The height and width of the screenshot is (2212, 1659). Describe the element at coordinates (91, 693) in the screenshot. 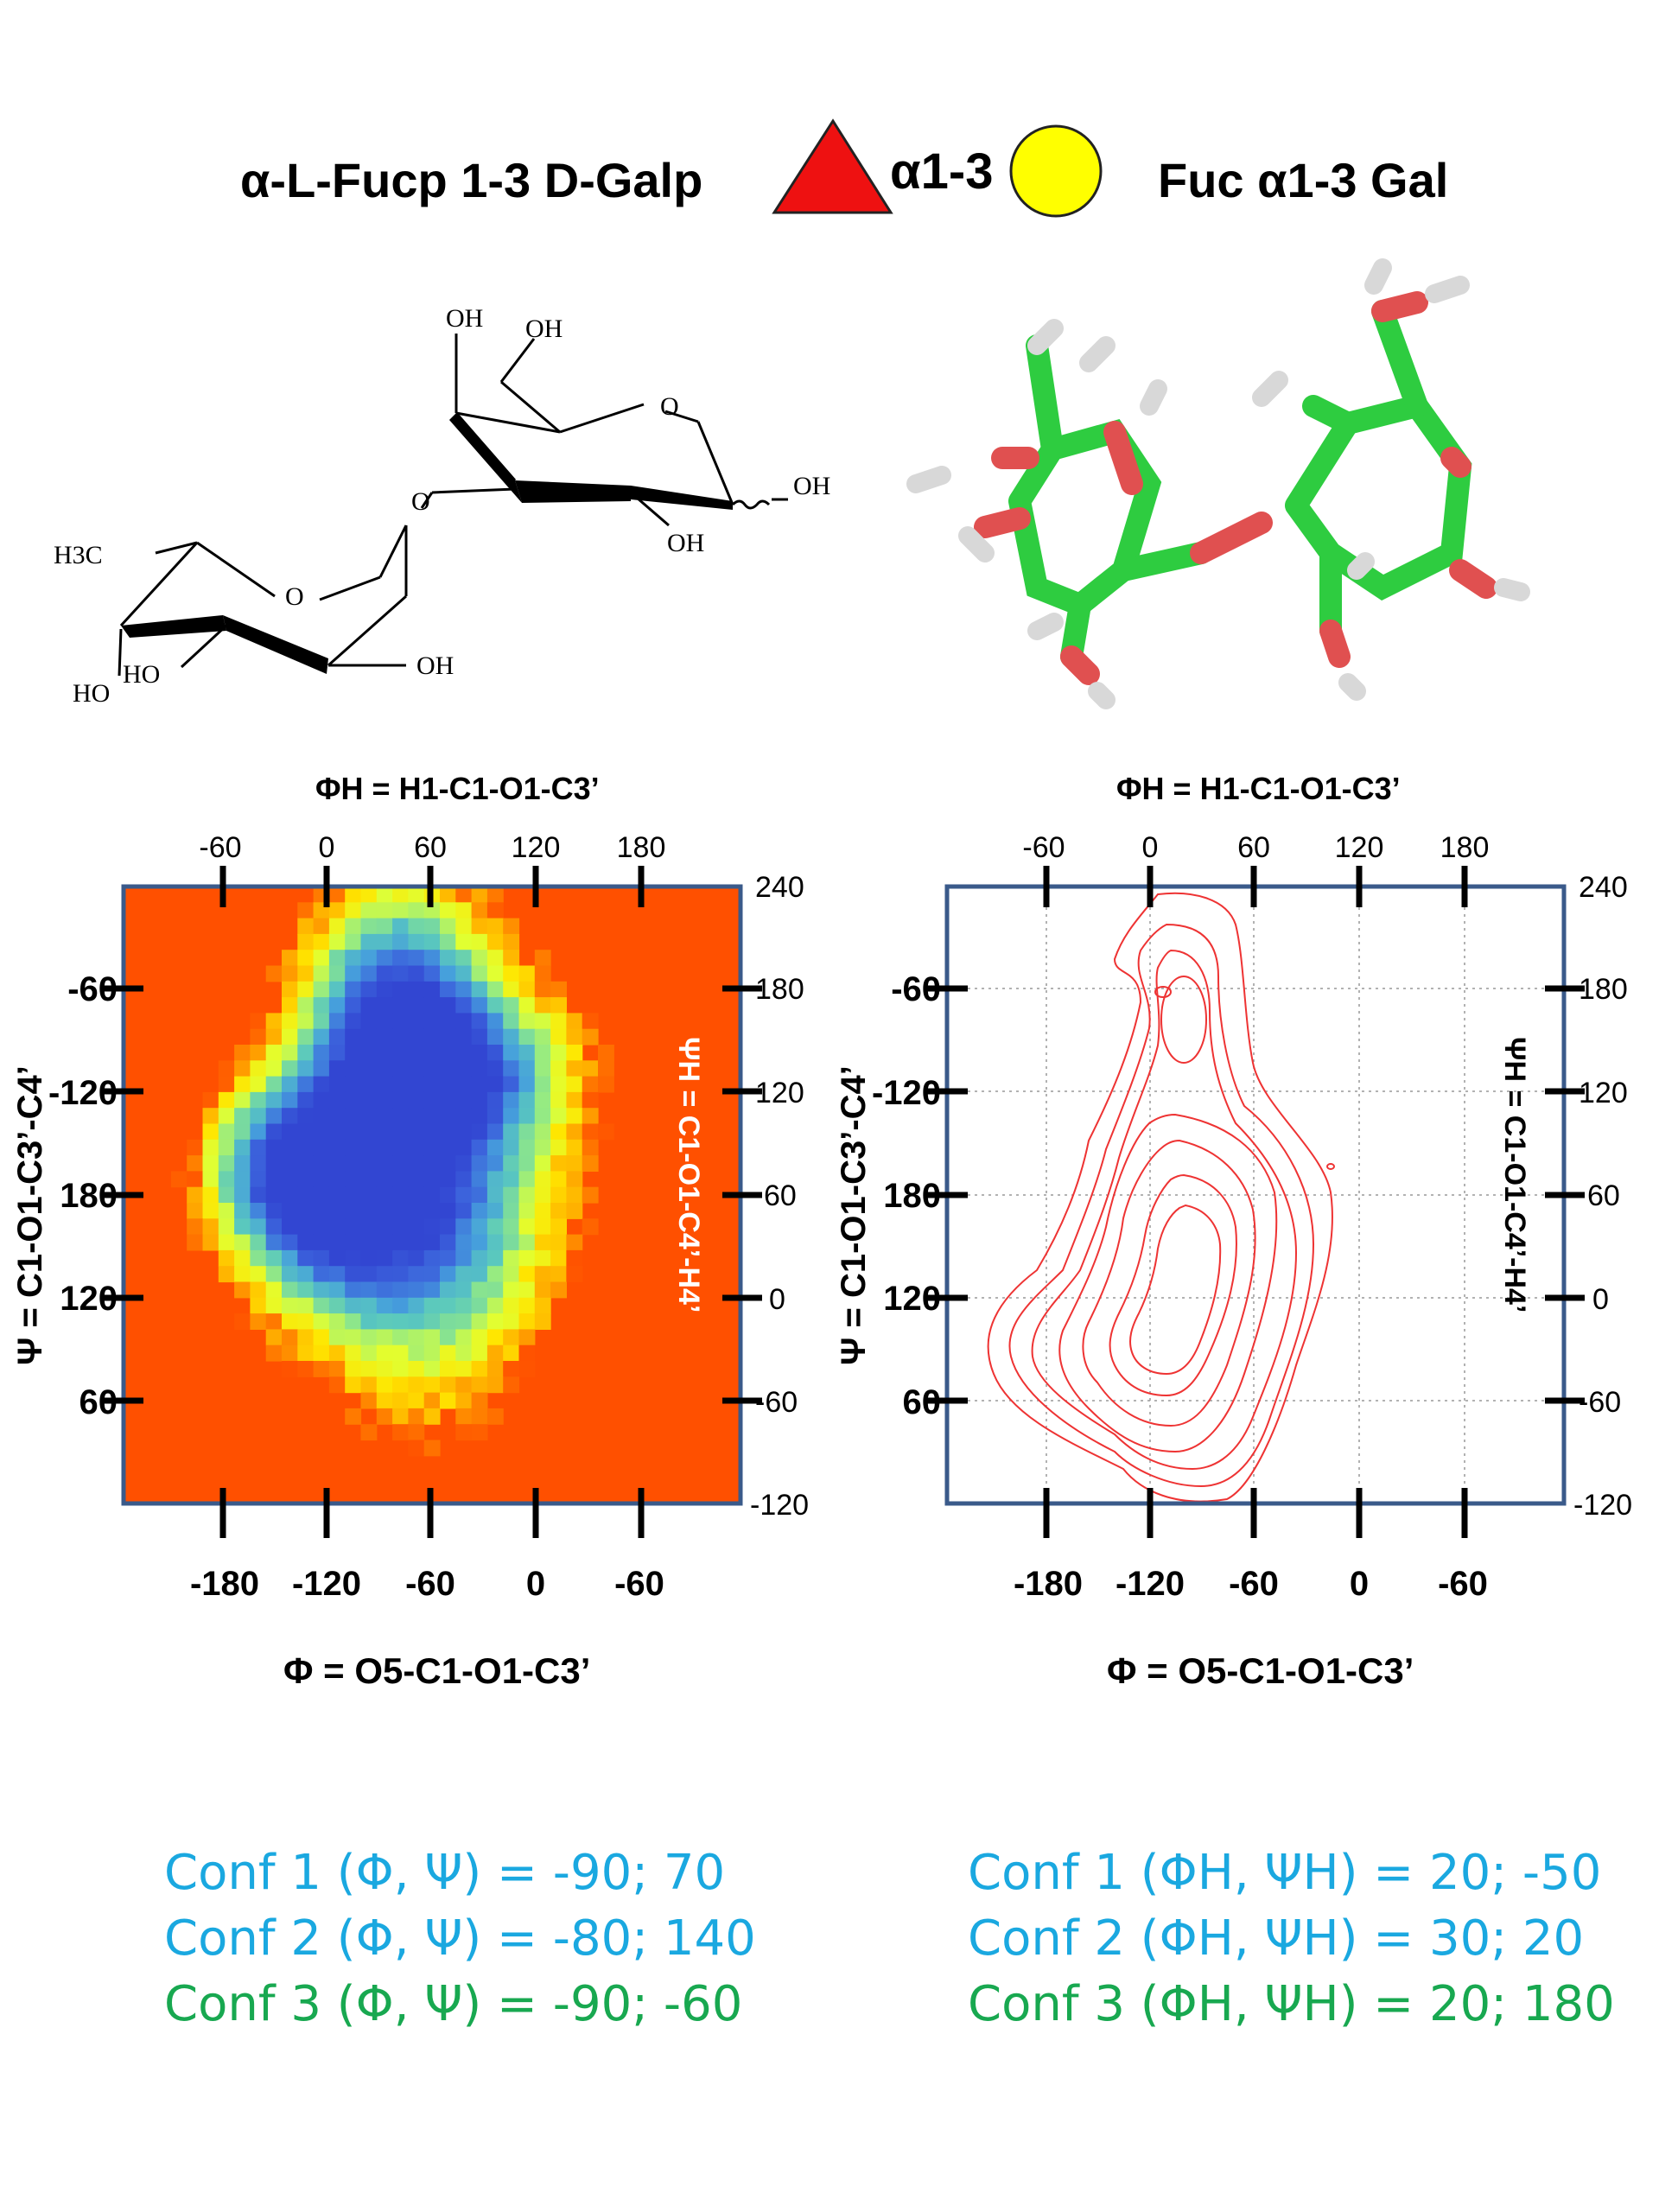

I see `svg-text: HO` at that location.